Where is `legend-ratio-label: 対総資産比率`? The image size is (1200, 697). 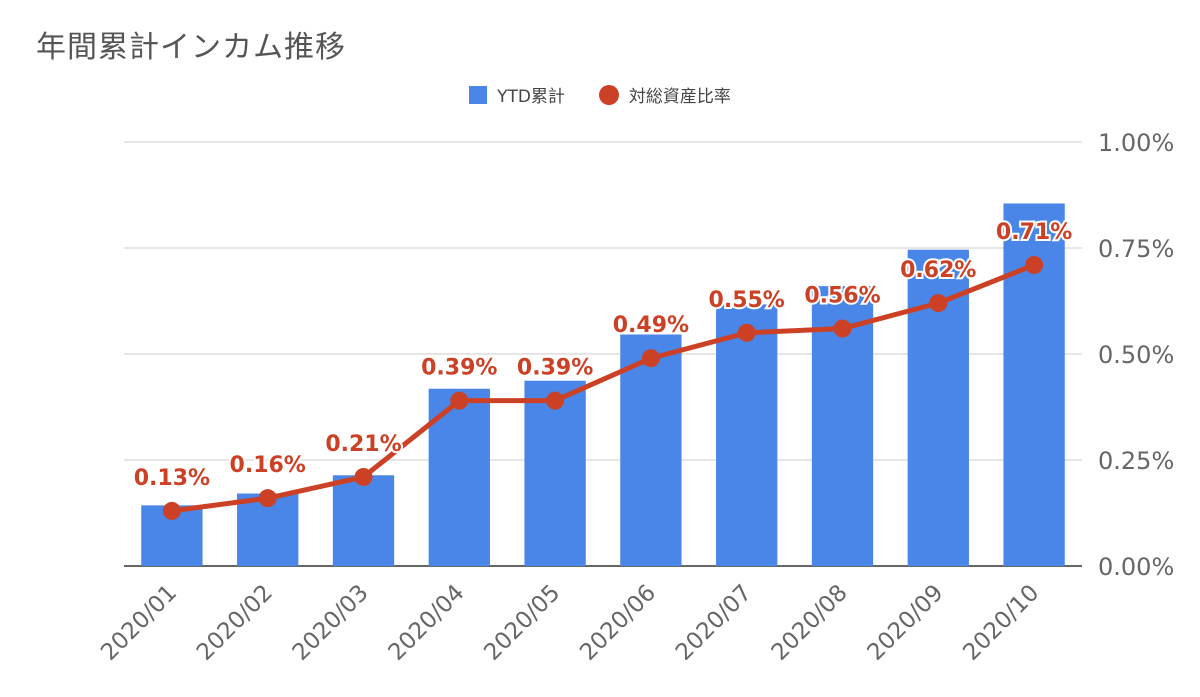 legend-ratio-label: 対総資産比率 is located at coordinates (679, 97).